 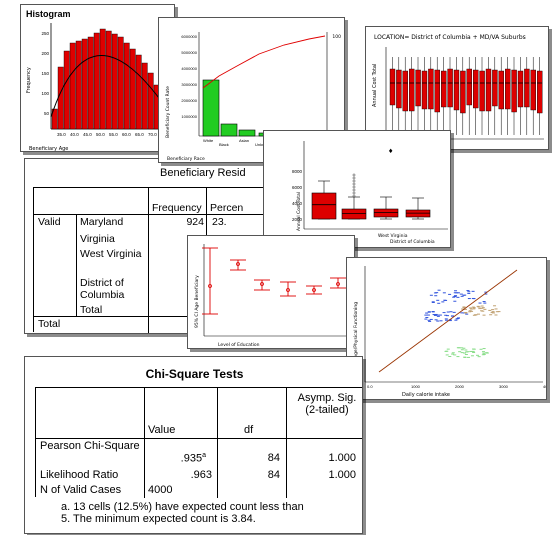 I want to click on outlier-marker: ♦, so click(x=390, y=151).